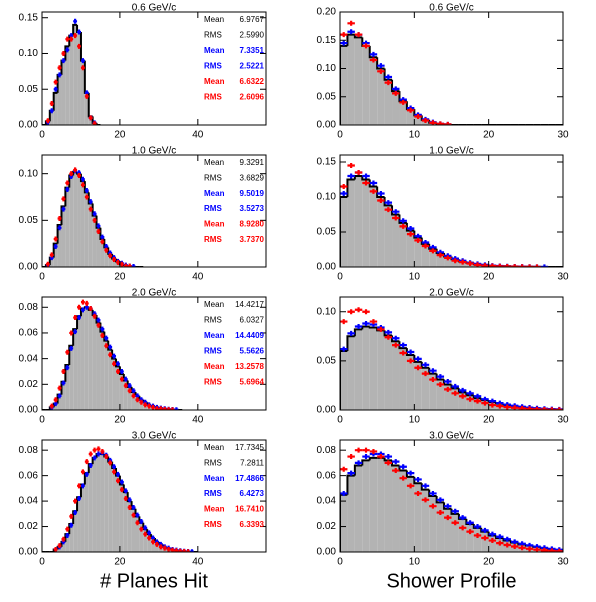 The width and height of the screenshot is (596, 602). What do you see at coordinates (252, 493) in the screenshot?
I see `stat-value: 6.4273` at bounding box center [252, 493].